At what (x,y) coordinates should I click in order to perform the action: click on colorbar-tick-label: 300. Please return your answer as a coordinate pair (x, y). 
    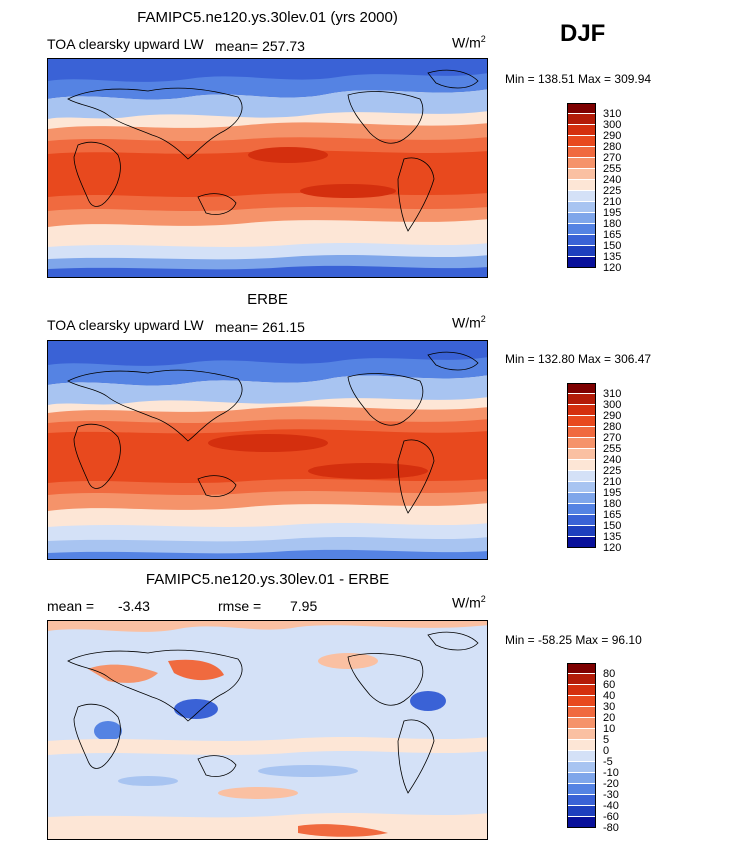
    Looking at the image, I should click on (612, 405).